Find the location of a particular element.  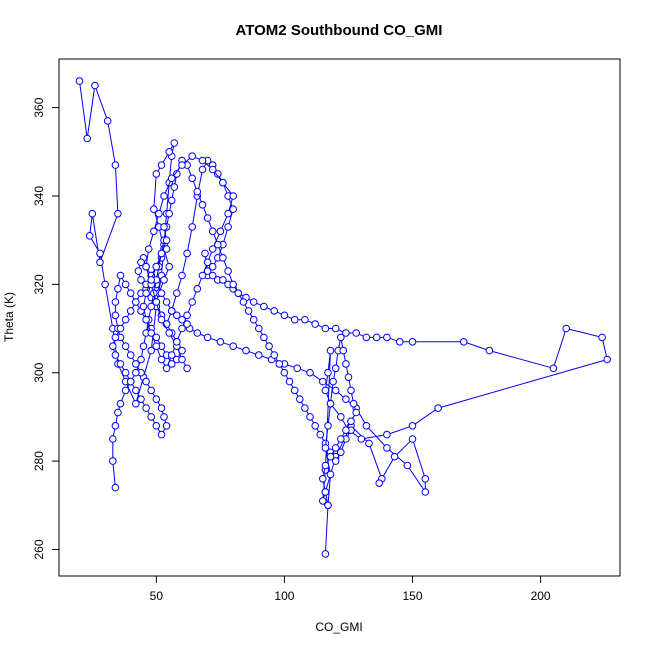

y-axis-label: Theta (K) is located at coordinates (9, 317).